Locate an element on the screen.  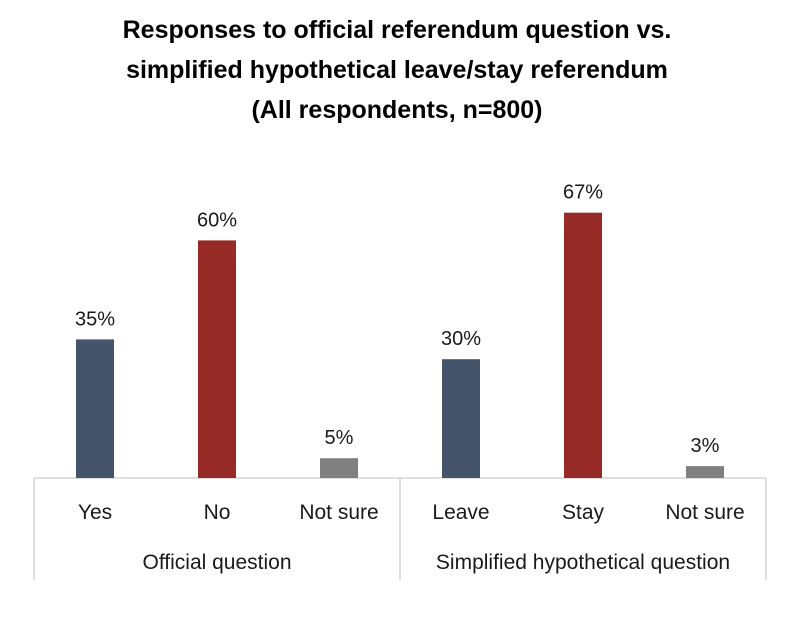
data-label: 5% is located at coordinates (339, 438).